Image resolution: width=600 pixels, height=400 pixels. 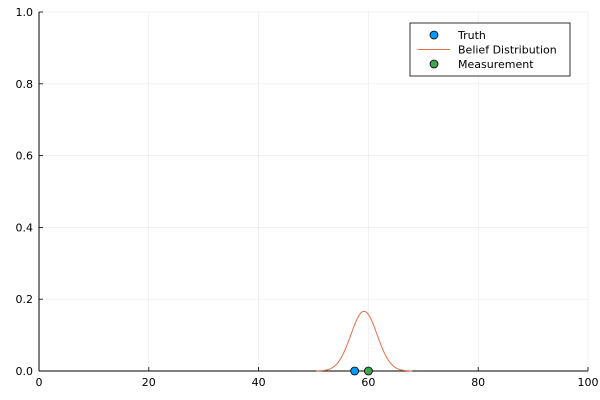 I want to click on x-tick-label: 60, so click(x=368, y=382).